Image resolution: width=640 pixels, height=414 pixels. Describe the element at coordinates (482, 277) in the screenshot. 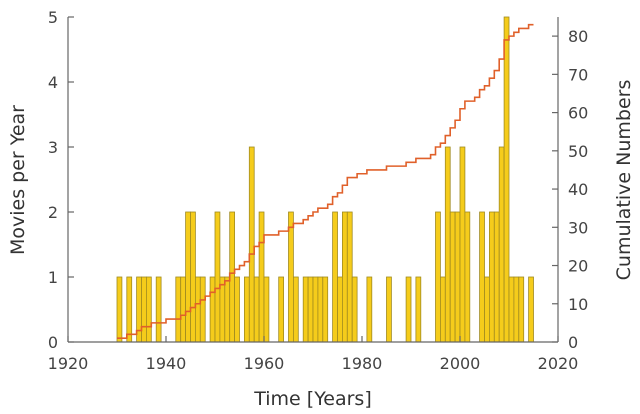

I see `bar-2004` at that location.